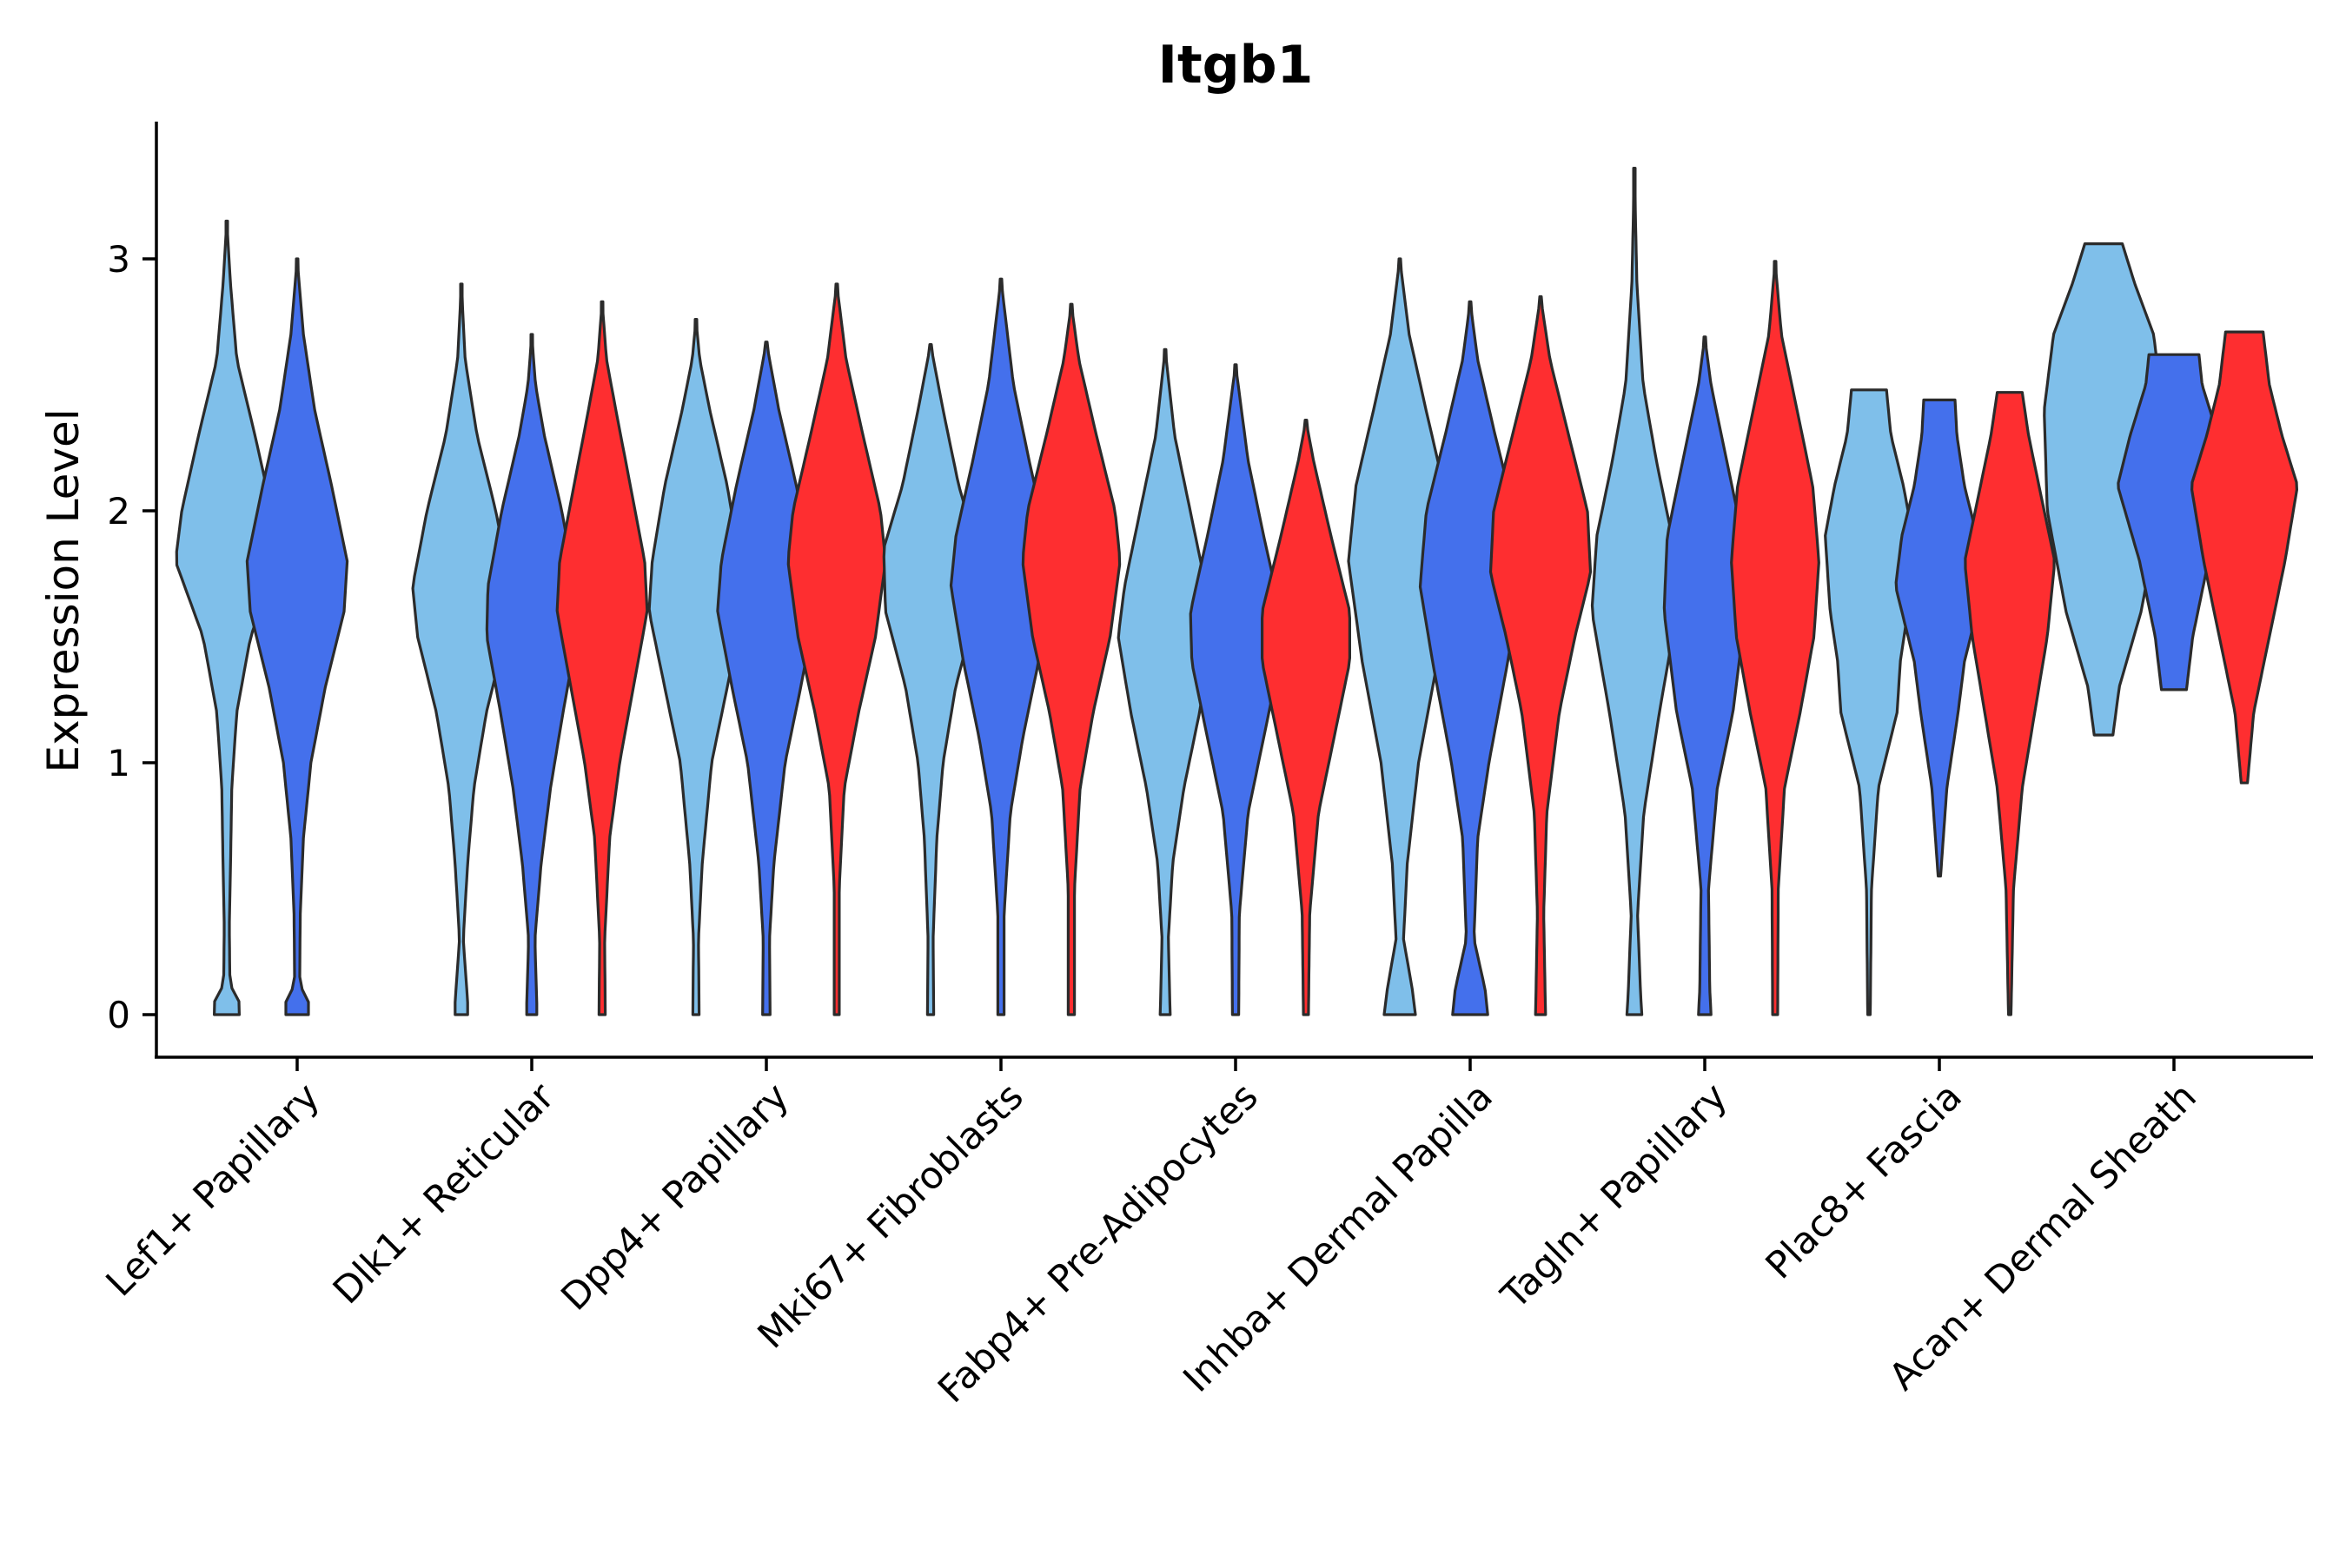 The image size is (2346, 1568). What do you see at coordinates (119, 1015) in the screenshot?
I see `y-tick-label-0: 0` at bounding box center [119, 1015].